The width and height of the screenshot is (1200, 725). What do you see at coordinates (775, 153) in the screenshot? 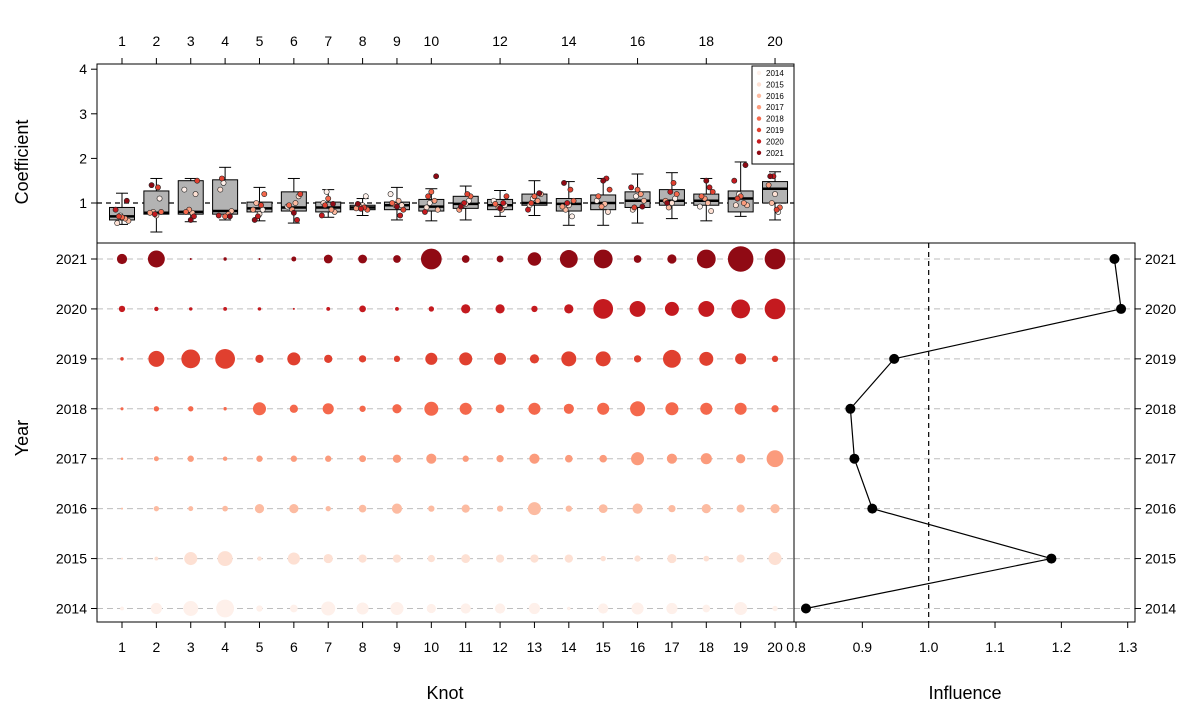
I see `legend-label-2021: 2021` at bounding box center [775, 153].